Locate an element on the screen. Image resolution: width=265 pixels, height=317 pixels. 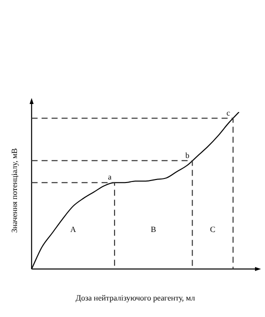
annotation: A is located at coordinates (73, 229).